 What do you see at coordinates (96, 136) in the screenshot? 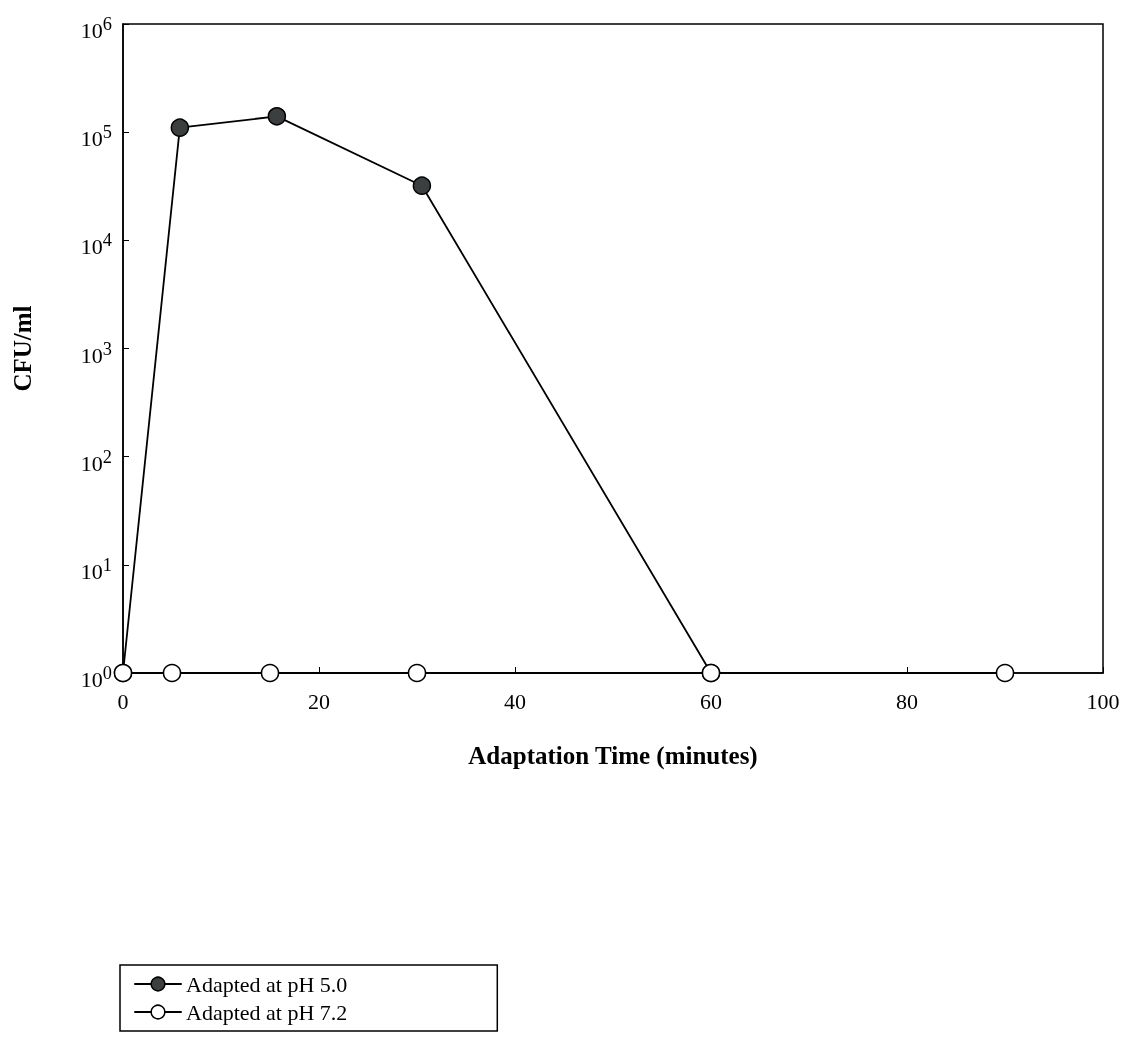
I see `y-tick-label: 10$^{5}$` at bounding box center [96, 136].